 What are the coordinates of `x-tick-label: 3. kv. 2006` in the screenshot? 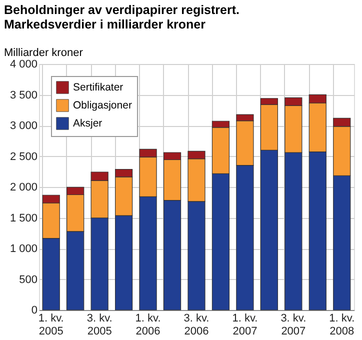 It's located at (197, 325).